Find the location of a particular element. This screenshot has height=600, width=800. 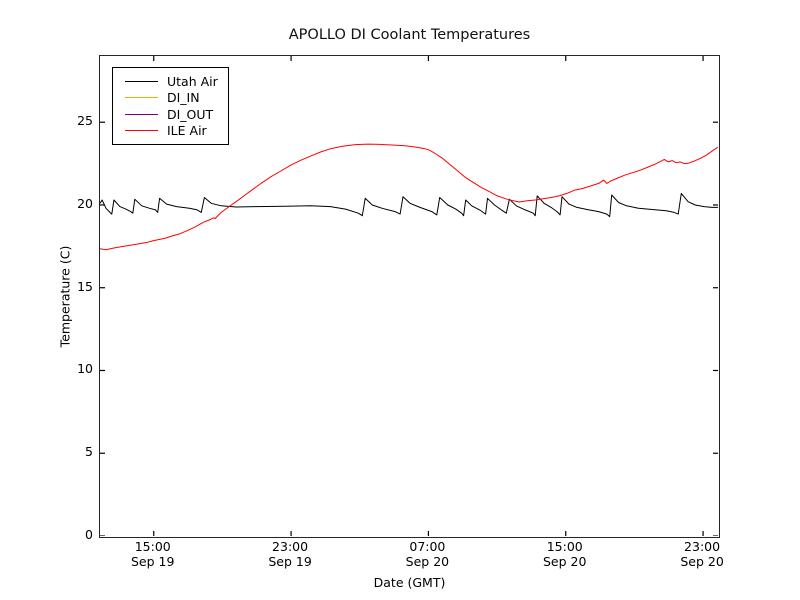

legend-item-utah-air: Utah Air is located at coordinates (171, 81).